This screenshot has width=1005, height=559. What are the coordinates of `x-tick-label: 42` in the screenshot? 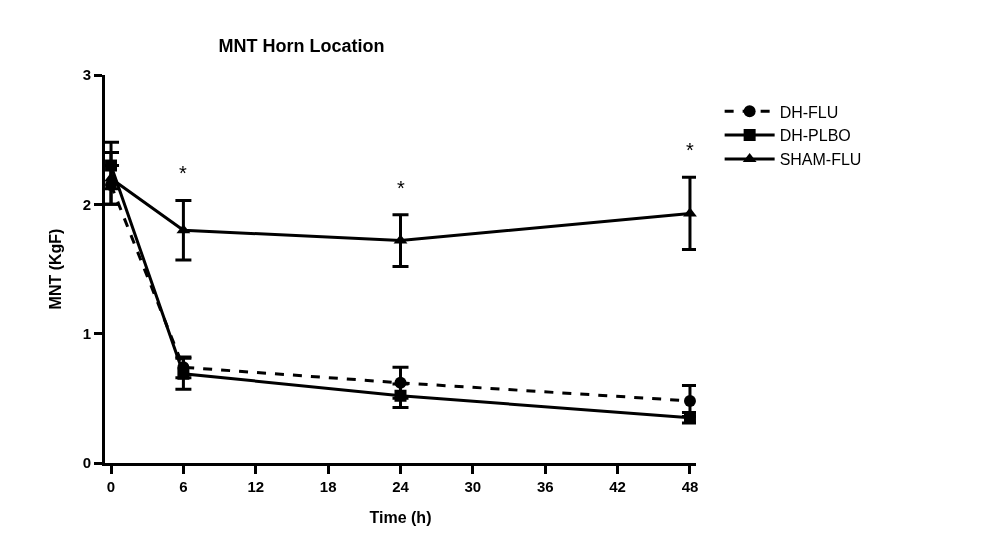 It's located at (617, 486).